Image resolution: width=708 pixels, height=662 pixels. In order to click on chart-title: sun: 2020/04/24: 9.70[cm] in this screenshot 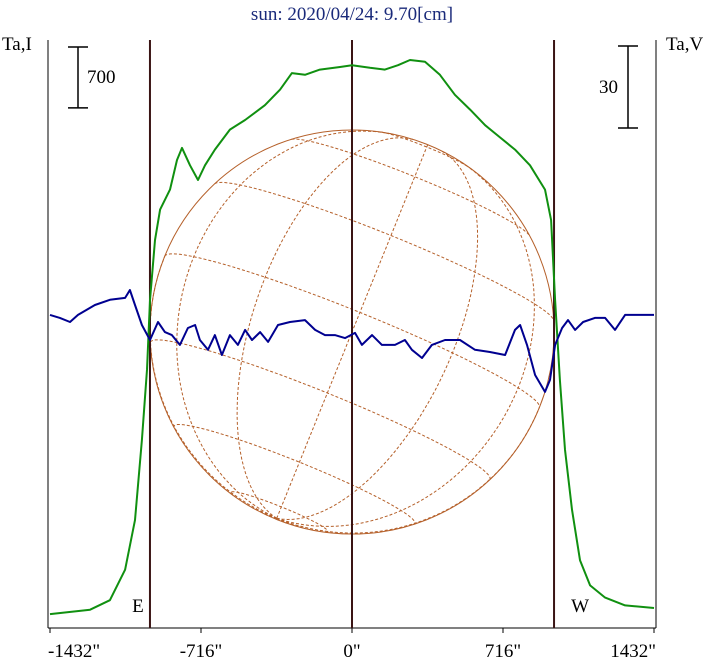, I will do `click(352, 14)`.